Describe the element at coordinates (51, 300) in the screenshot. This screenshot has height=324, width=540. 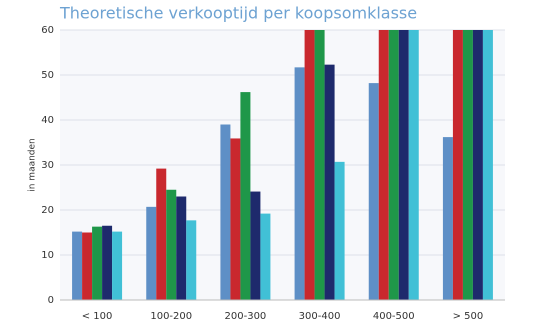
I see `y-tick-label: 0` at that location.